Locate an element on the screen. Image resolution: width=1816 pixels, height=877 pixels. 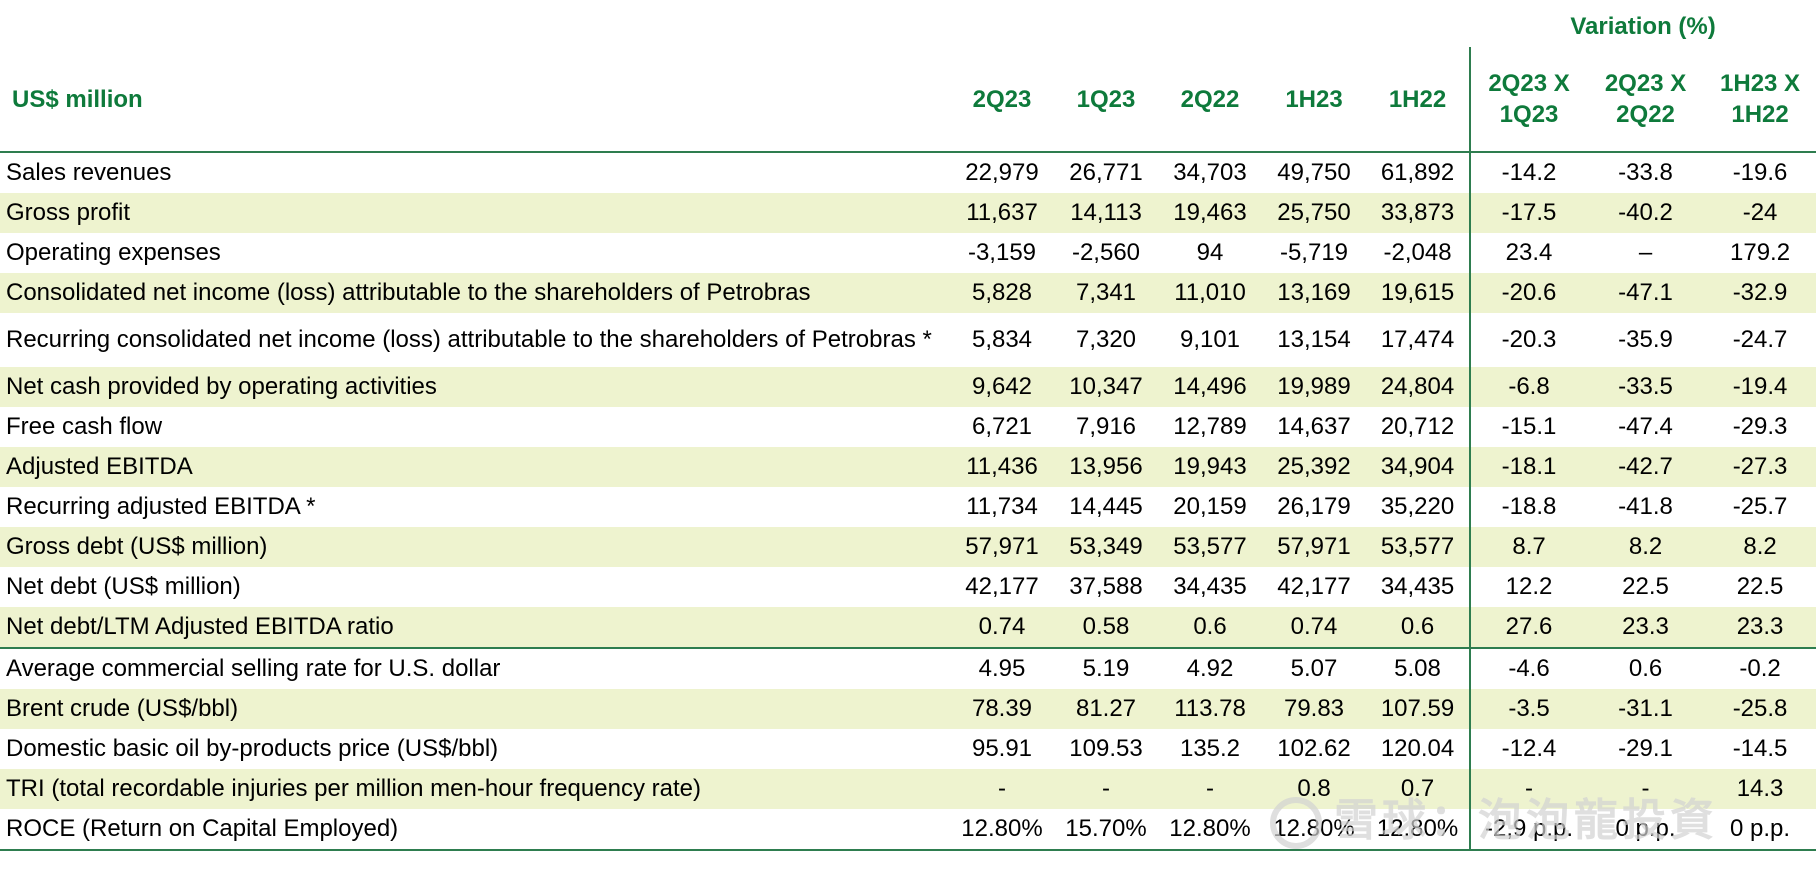
cell-value: 24,804 is located at coordinates (1418, 387).